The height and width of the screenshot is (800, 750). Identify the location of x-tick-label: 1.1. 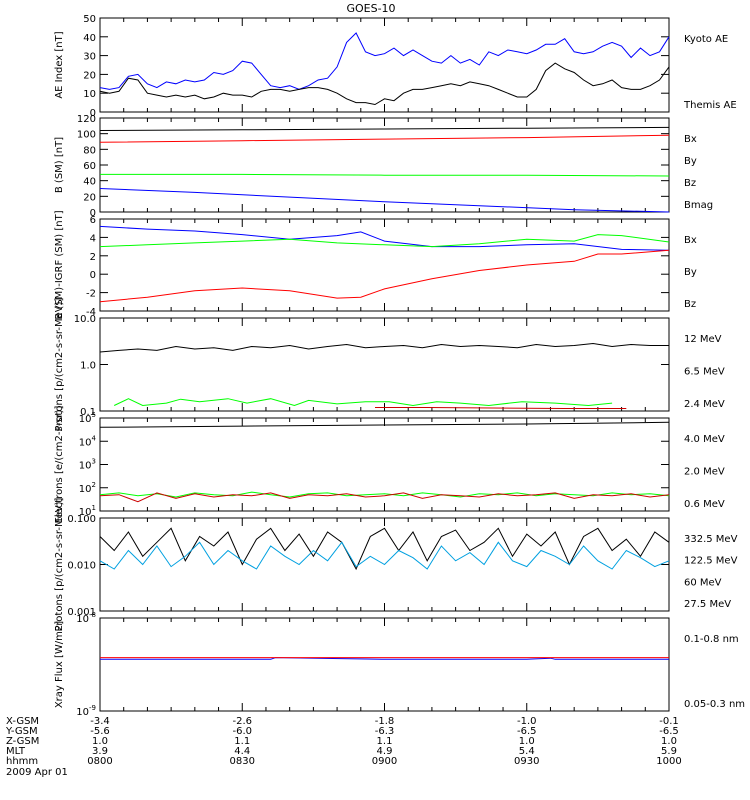
(385, 741).